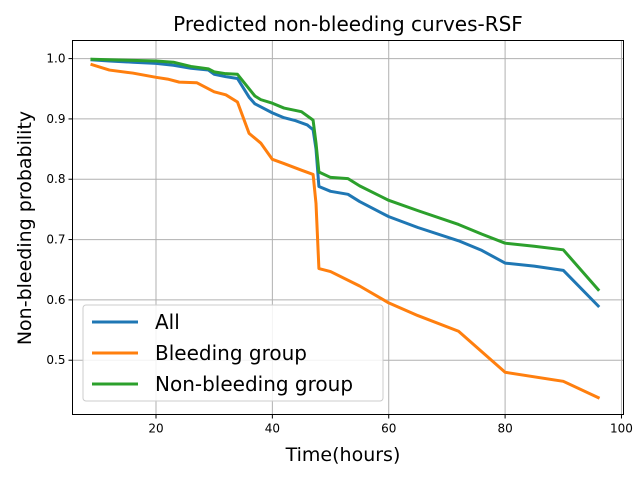  What do you see at coordinates (254, 384) in the screenshot?
I see `legend-label-non-bleeding: Non-bleeding group` at bounding box center [254, 384].